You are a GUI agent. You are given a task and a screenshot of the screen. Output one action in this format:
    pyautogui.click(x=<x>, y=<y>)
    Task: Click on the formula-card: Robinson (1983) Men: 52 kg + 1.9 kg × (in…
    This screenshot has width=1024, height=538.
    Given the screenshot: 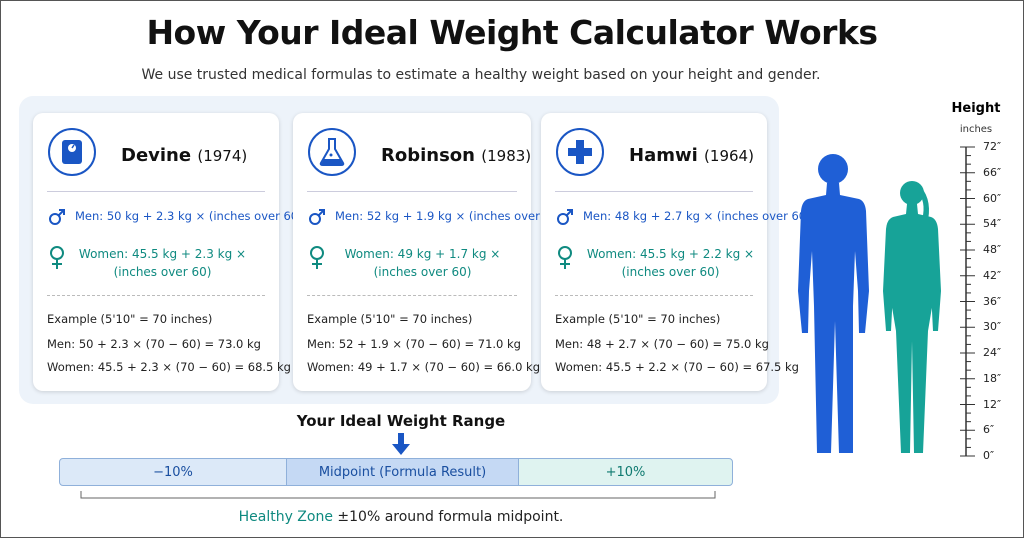 What is the action you would take?
    pyautogui.click(x=428, y=252)
    